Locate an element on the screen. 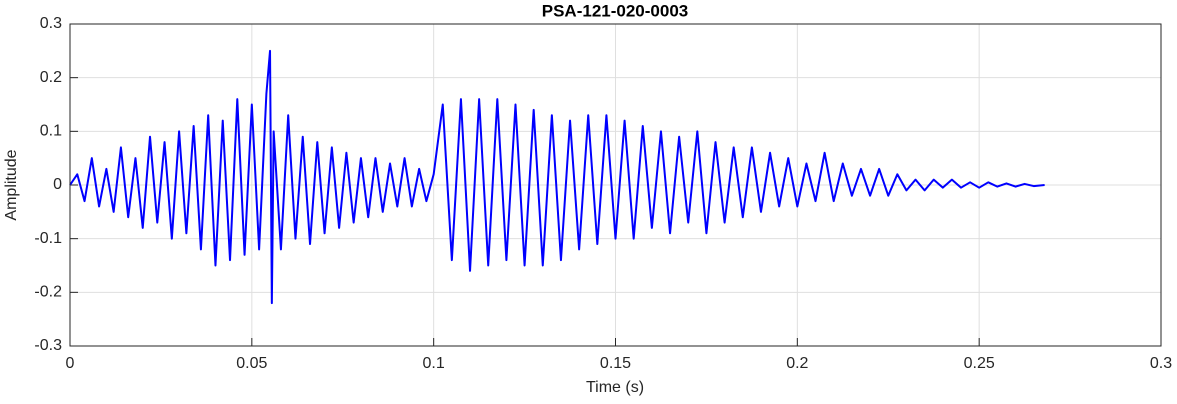  y-tick-label: 0.2 is located at coordinates (51, 77).